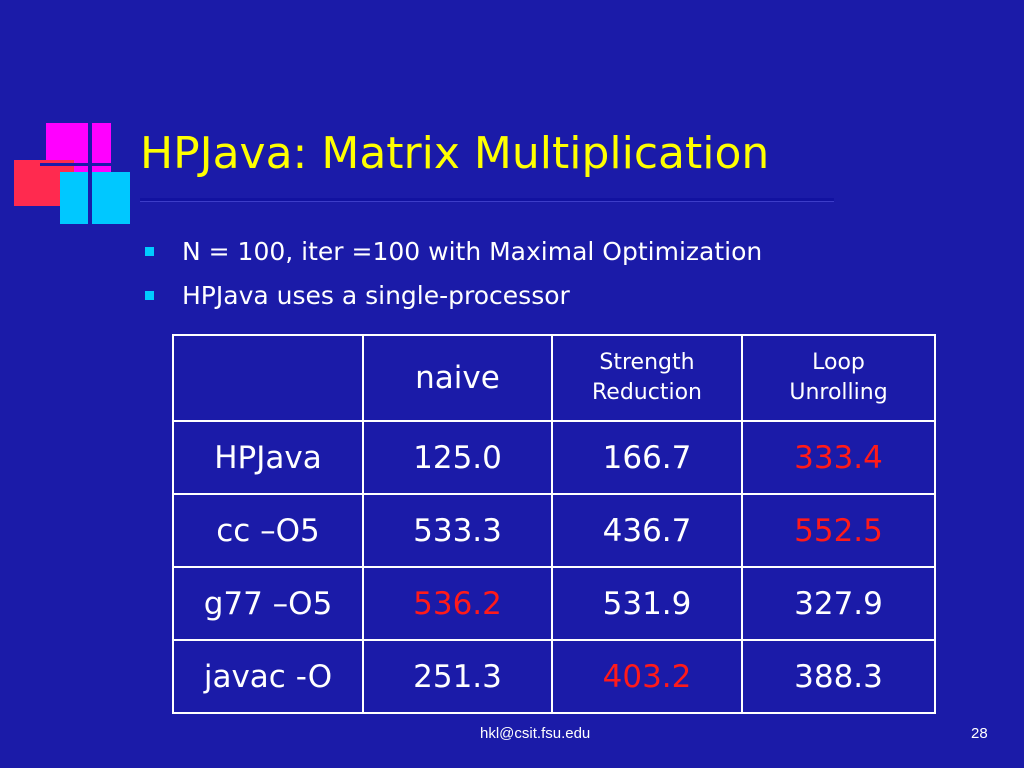 This screenshot has width=1024, height=768. I want to click on table-cell-highlighted: 536.2, so click(457, 603).